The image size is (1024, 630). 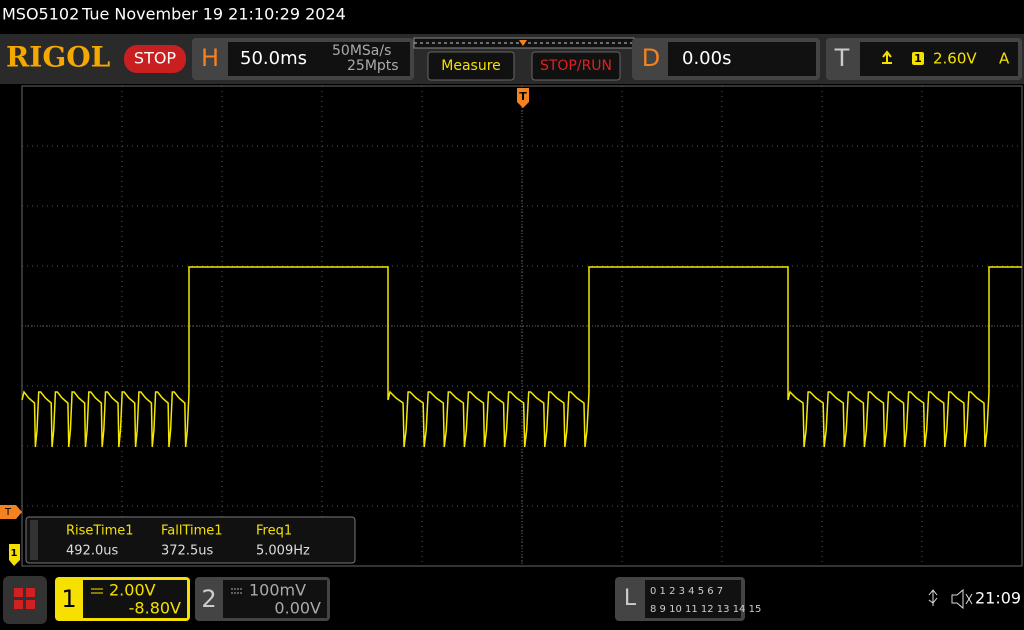 What do you see at coordinates (68, 599) in the screenshot?
I see `channel-number: 1` at bounding box center [68, 599].